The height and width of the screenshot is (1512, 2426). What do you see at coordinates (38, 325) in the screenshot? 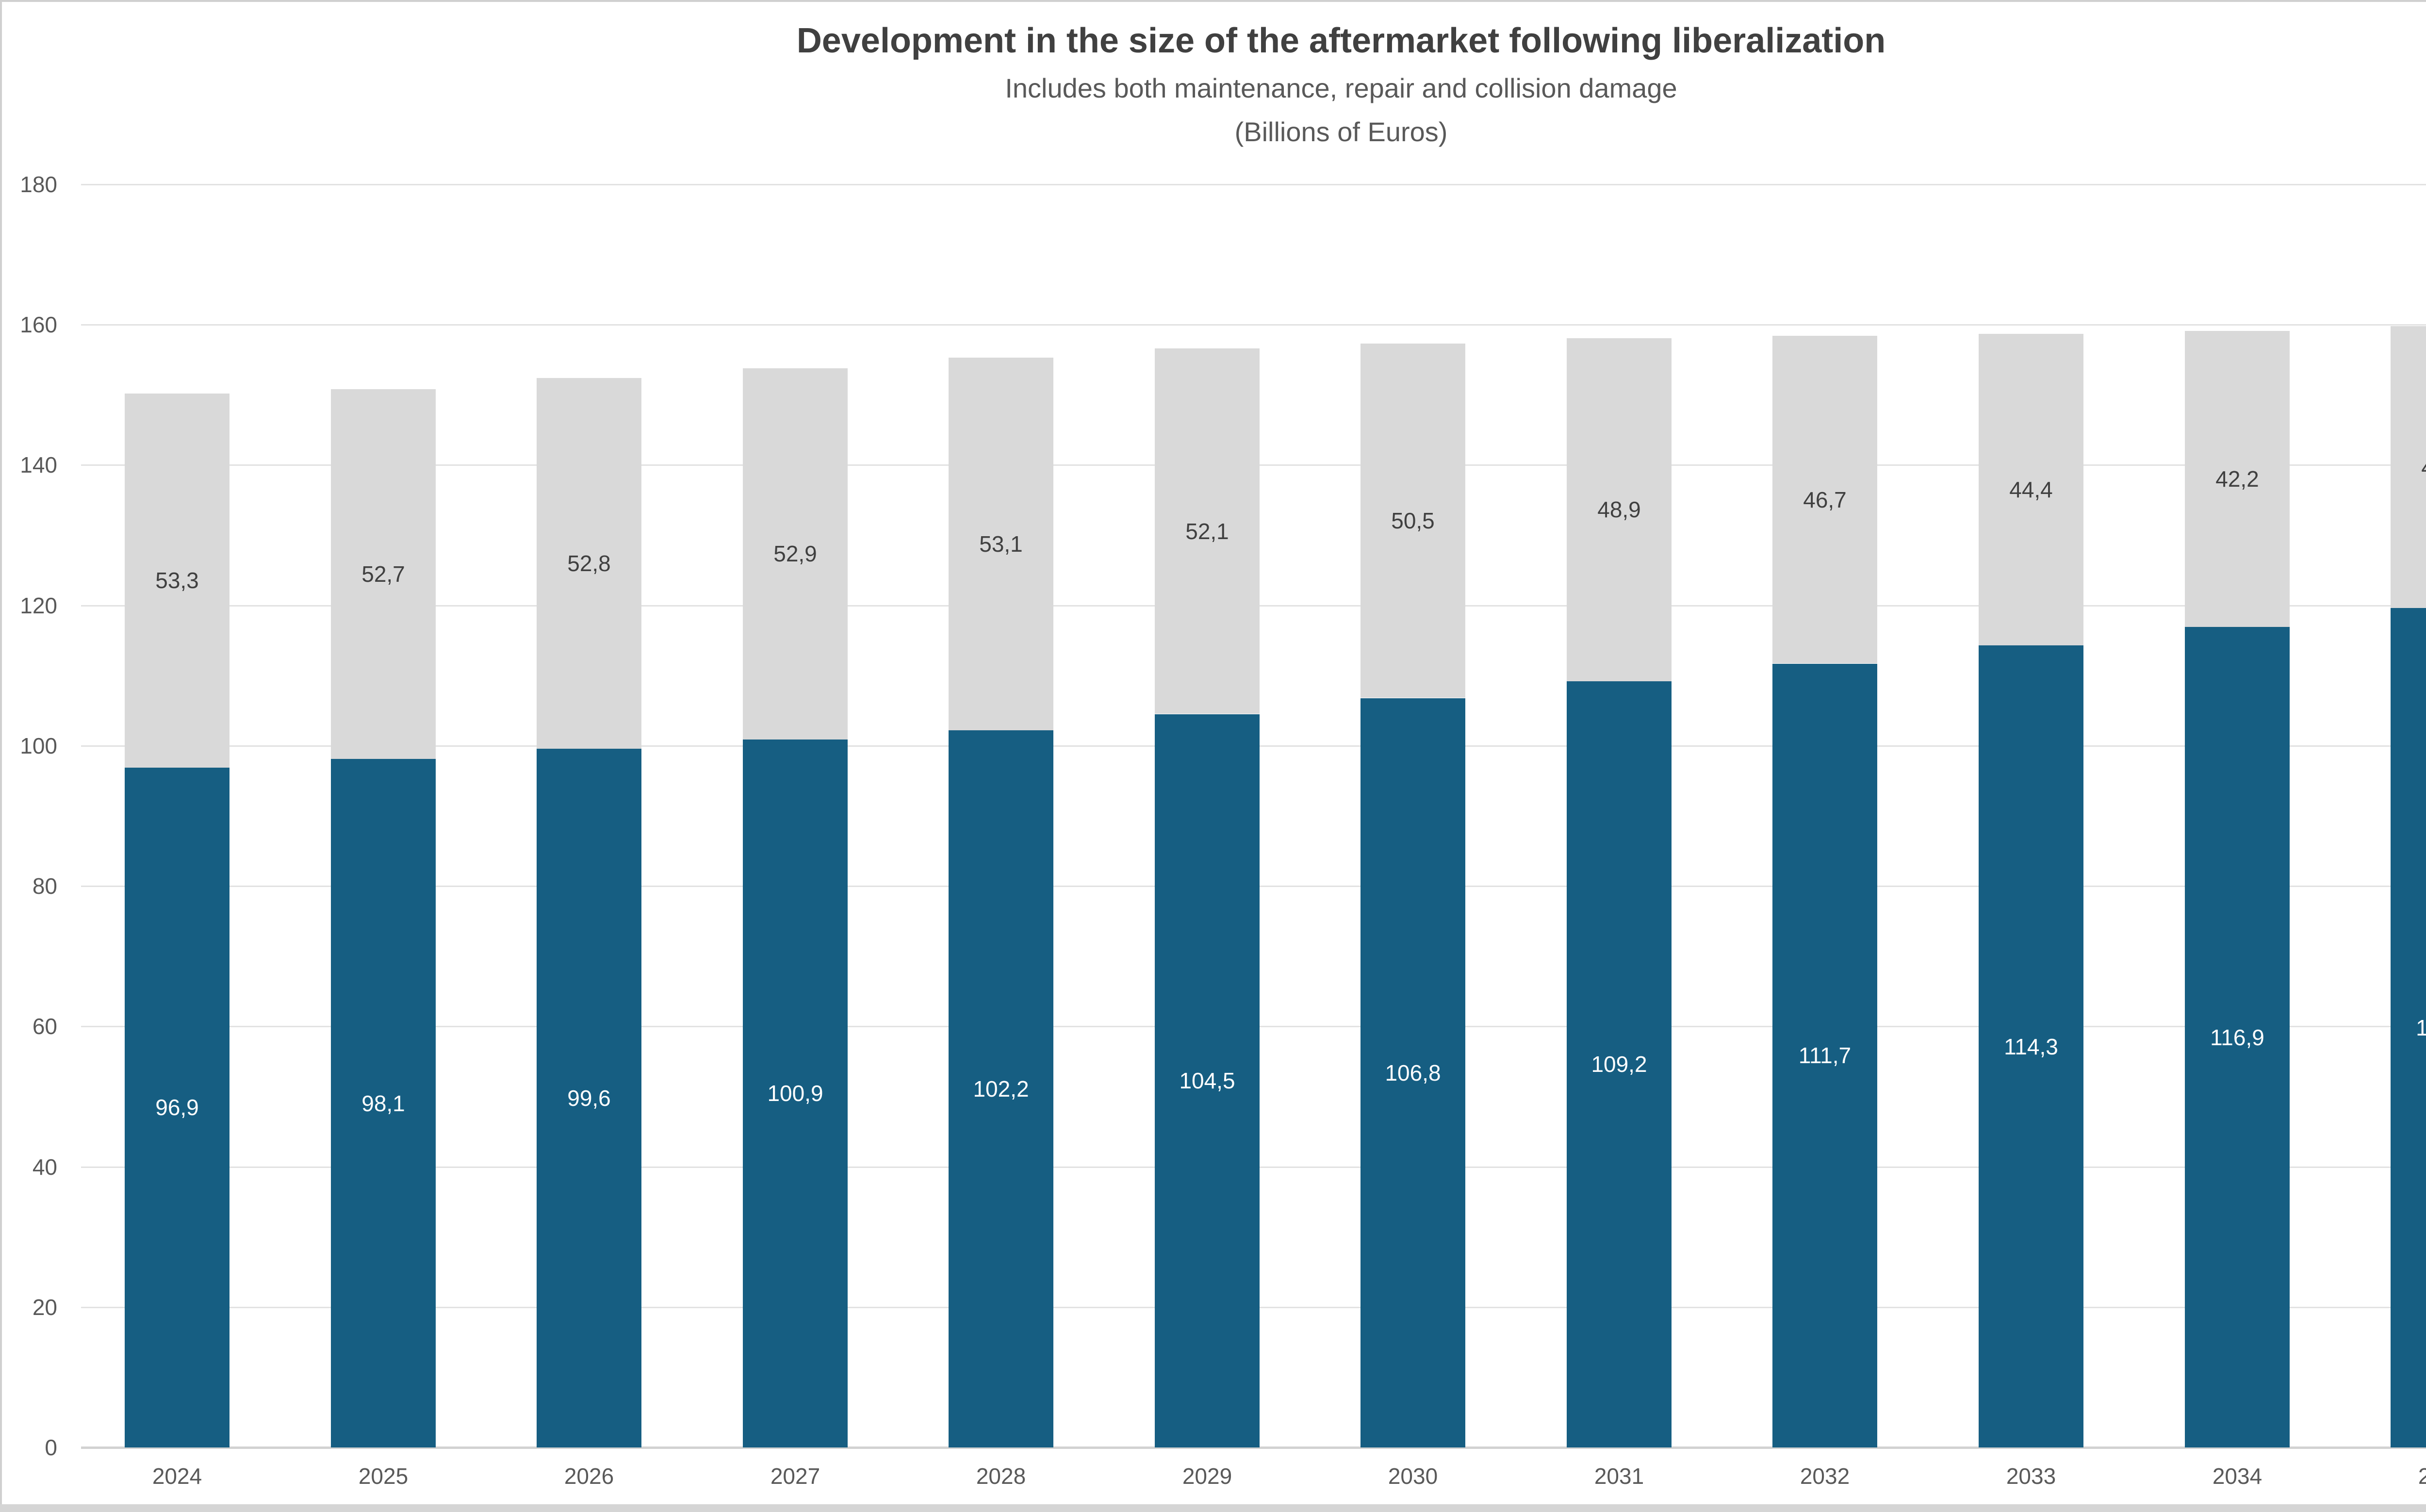
I see `y-tick-label: 160` at bounding box center [38, 325].